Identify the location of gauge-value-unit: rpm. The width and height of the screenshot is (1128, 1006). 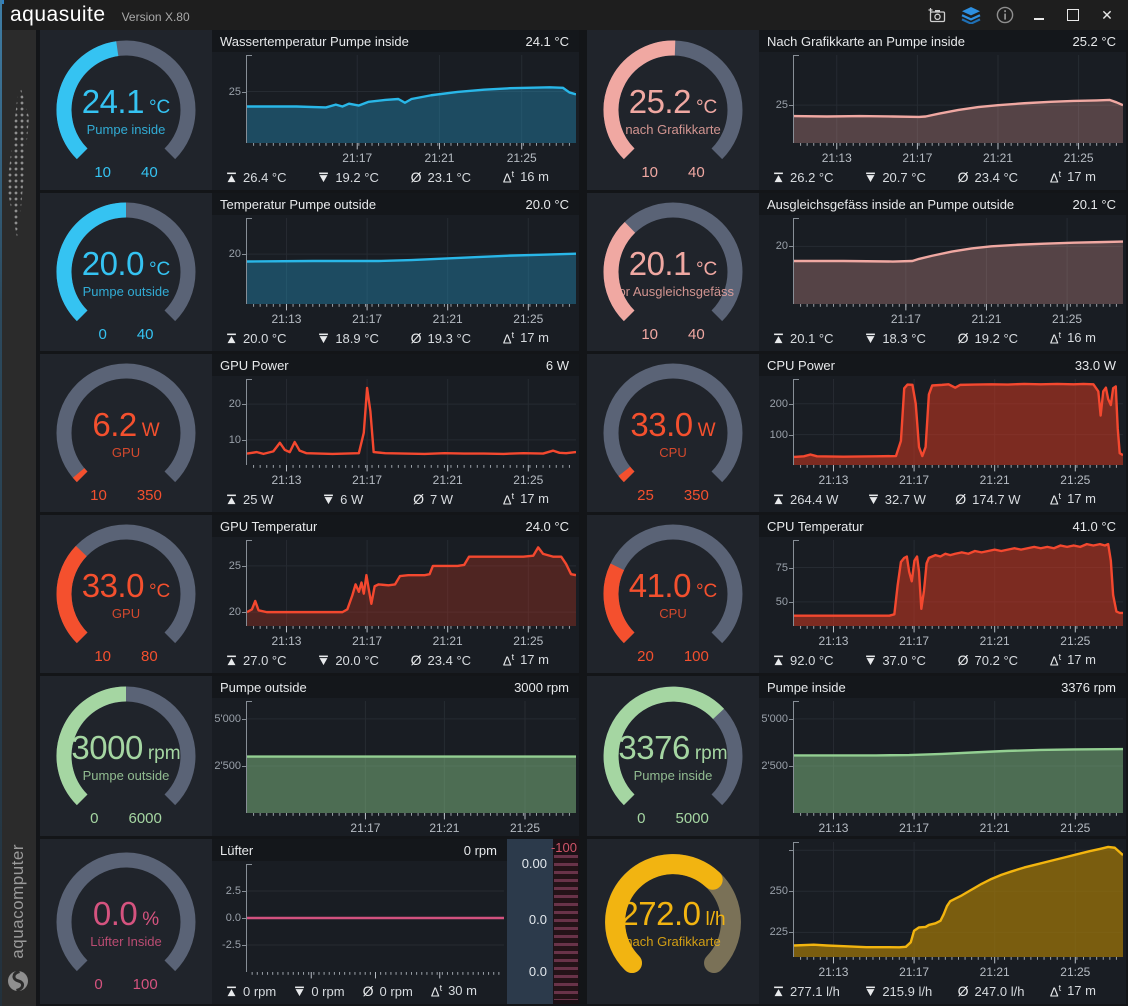
(164, 753).